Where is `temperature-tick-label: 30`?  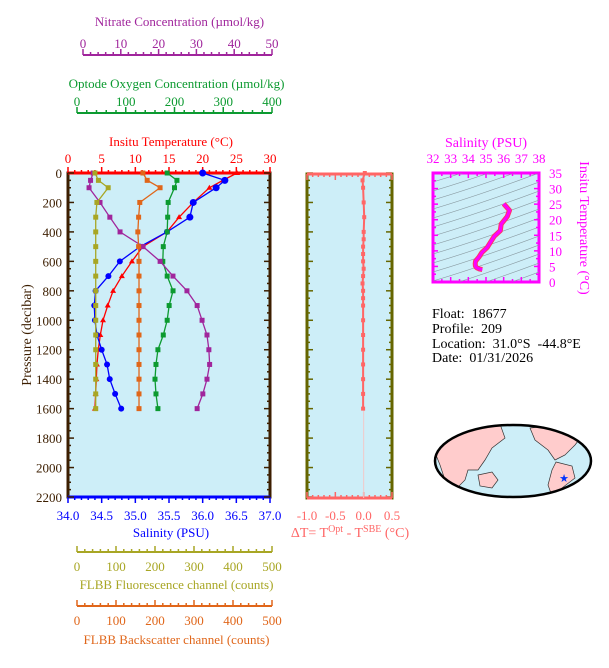 temperature-tick-label: 30 is located at coordinates (270, 158).